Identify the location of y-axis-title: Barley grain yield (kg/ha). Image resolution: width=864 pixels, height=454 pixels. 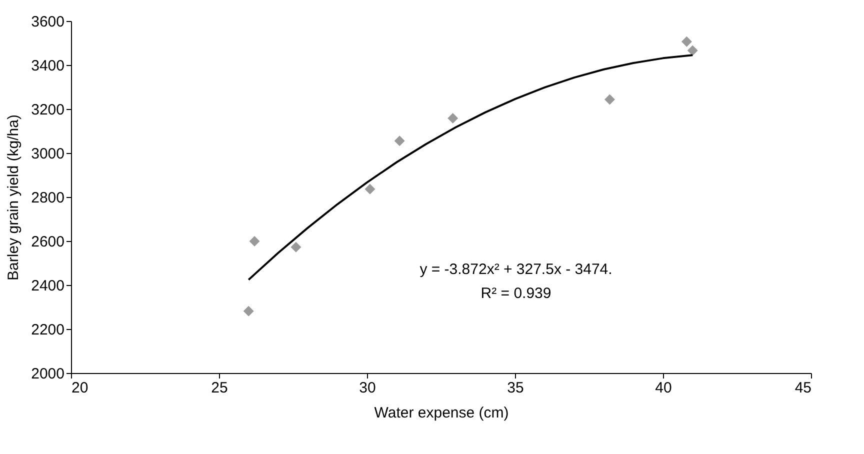
(13, 197).